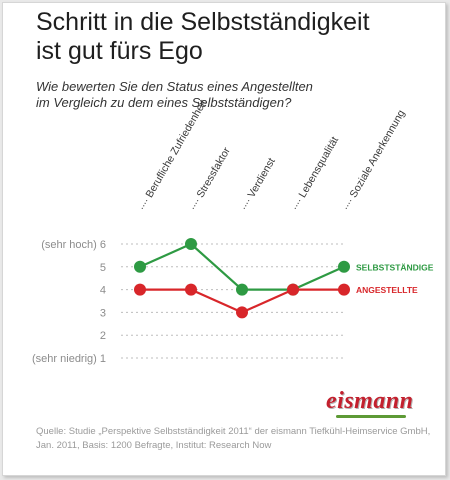 The image size is (450, 480). What do you see at coordinates (103, 336) in the screenshot?
I see `y-tick-label: 2` at bounding box center [103, 336].